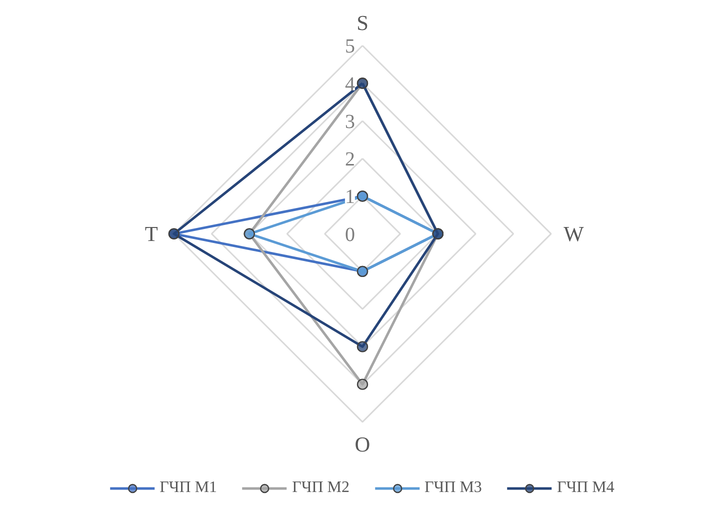 The image size is (724, 508). What do you see at coordinates (349, 235) in the screenshot?
I see `y-tick-label: 0` at bounding box center [349, 235].